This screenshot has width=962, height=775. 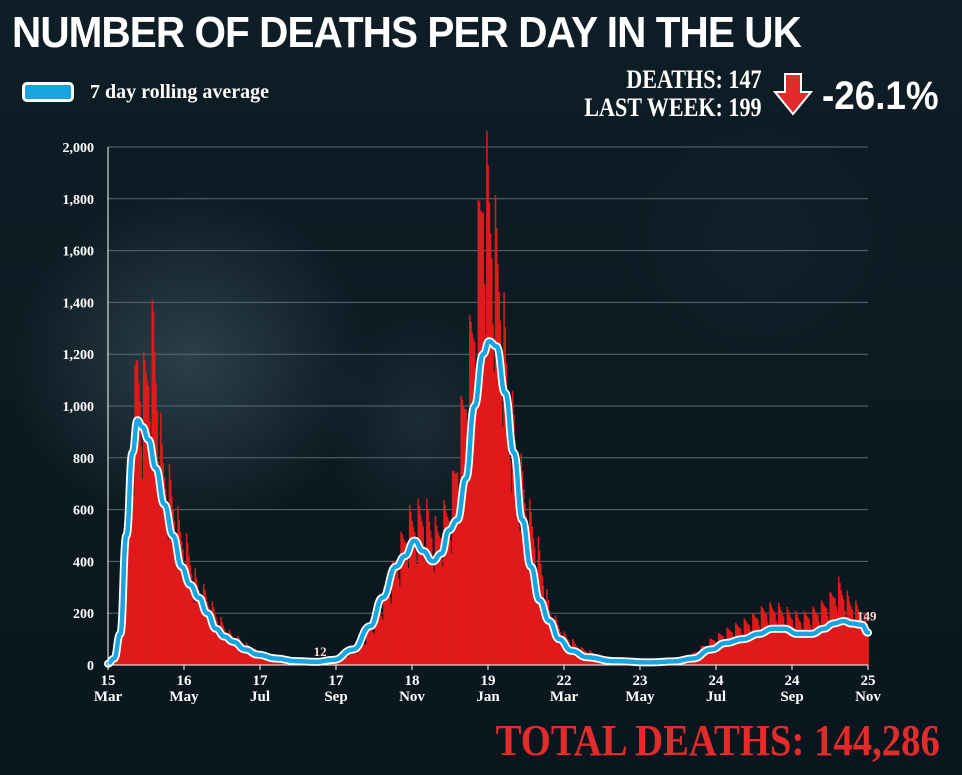 What do you see at coordinates (716, 697) in the screenshot?
I see `x-tick-month: Jul` at bounding box center [716, 697].